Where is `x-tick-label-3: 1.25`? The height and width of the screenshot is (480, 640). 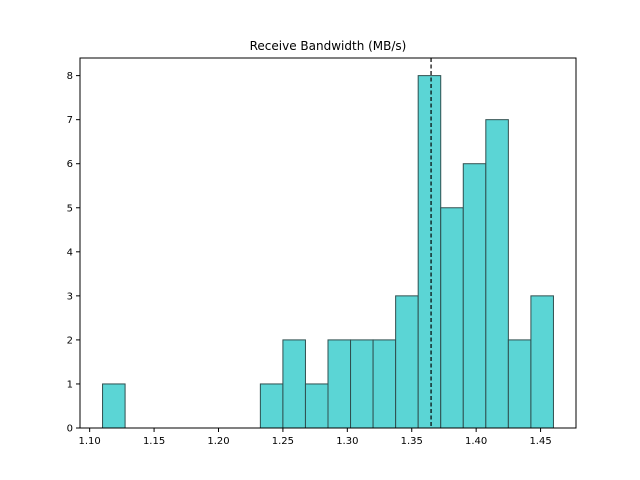 x-tick-label-3: 1.25 is located at coordinates (283, 441).